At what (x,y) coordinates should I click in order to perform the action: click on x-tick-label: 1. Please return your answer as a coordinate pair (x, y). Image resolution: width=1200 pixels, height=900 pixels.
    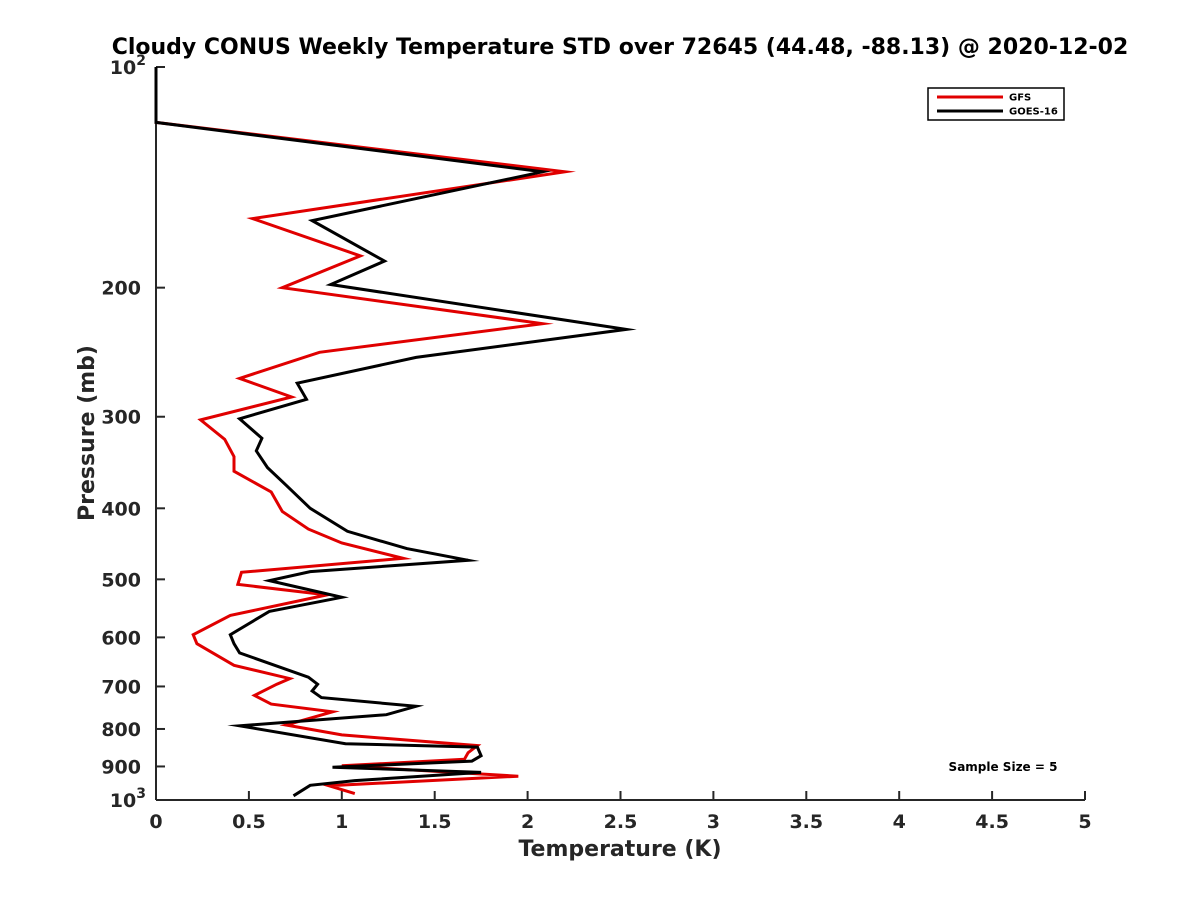
    Looking at the image, I should click on (341, 822).